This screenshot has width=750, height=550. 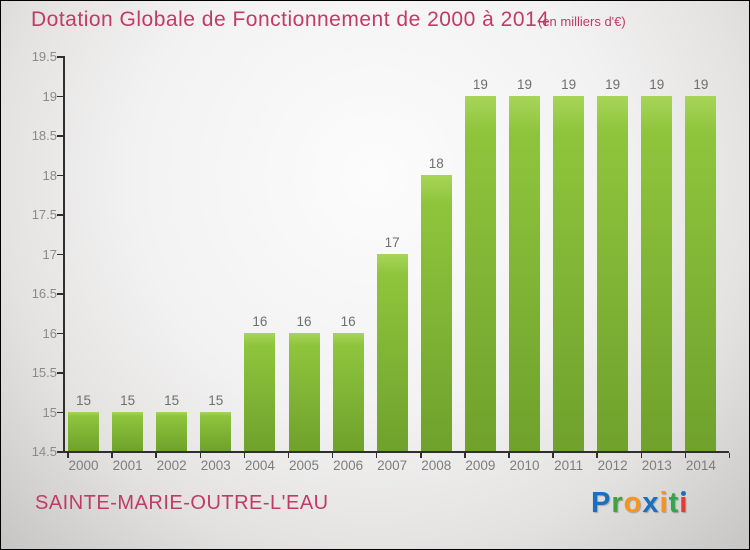 I want to click on bar-2010, so click(x=524, y=273).